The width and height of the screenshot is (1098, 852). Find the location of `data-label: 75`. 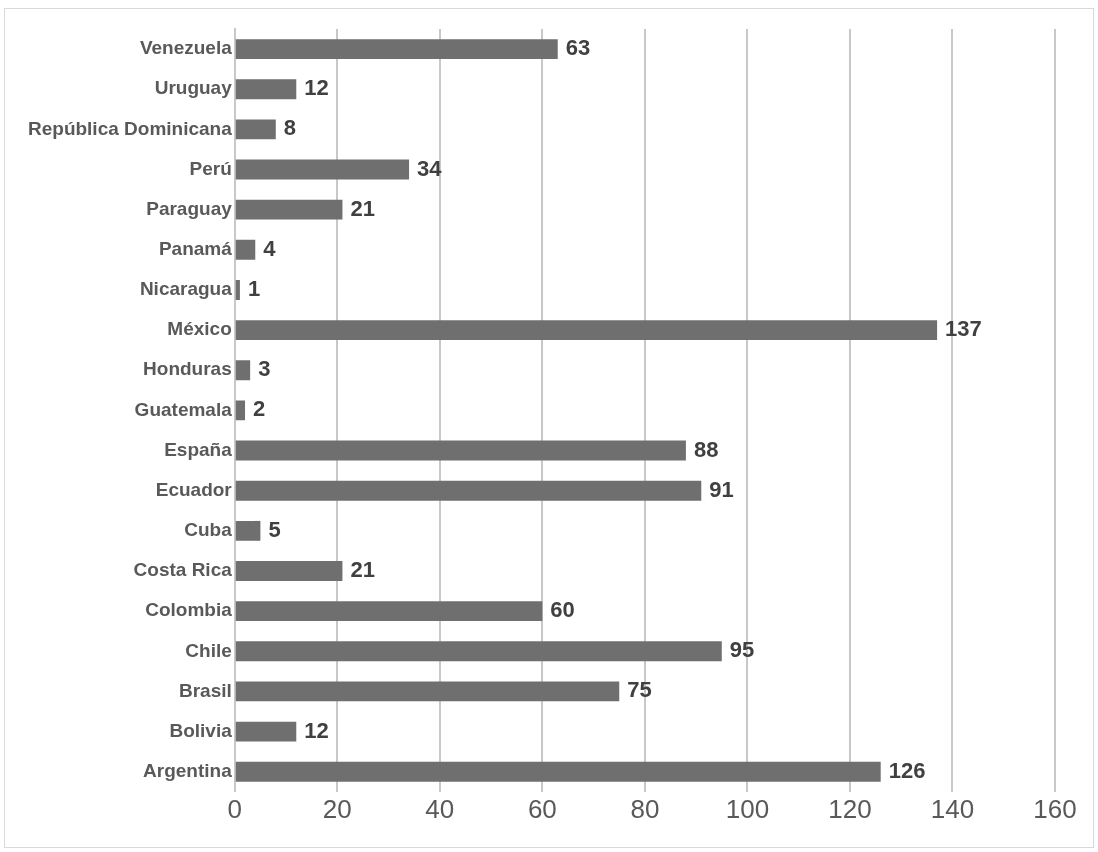

data-label: 75 is located at coordinates (639, 690).